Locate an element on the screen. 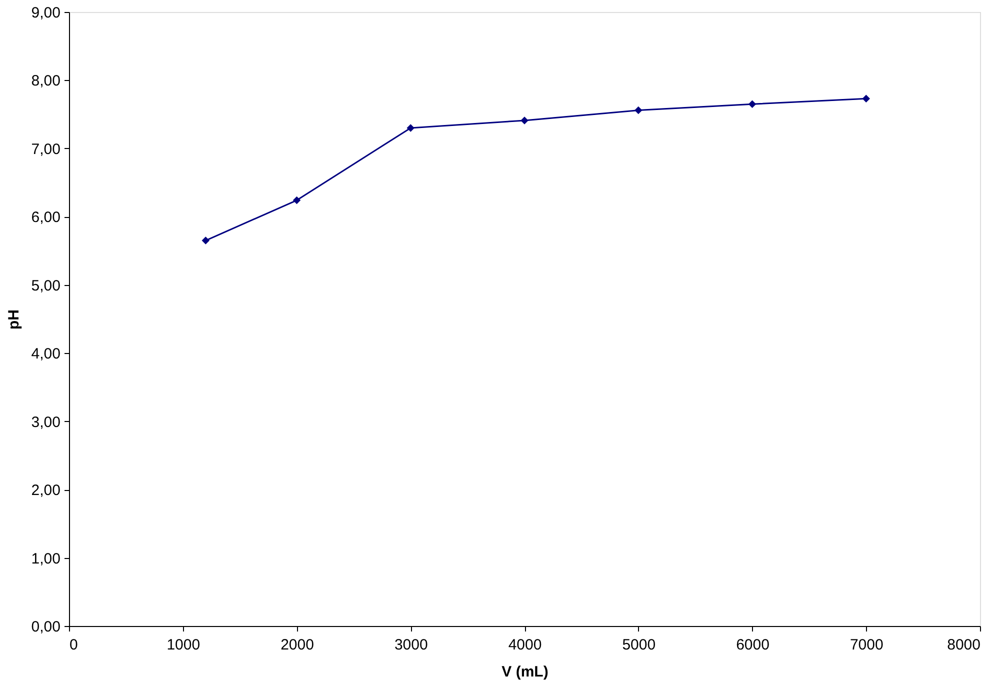  y-tick-label: 0,00 is located at coordinates (45, 627).